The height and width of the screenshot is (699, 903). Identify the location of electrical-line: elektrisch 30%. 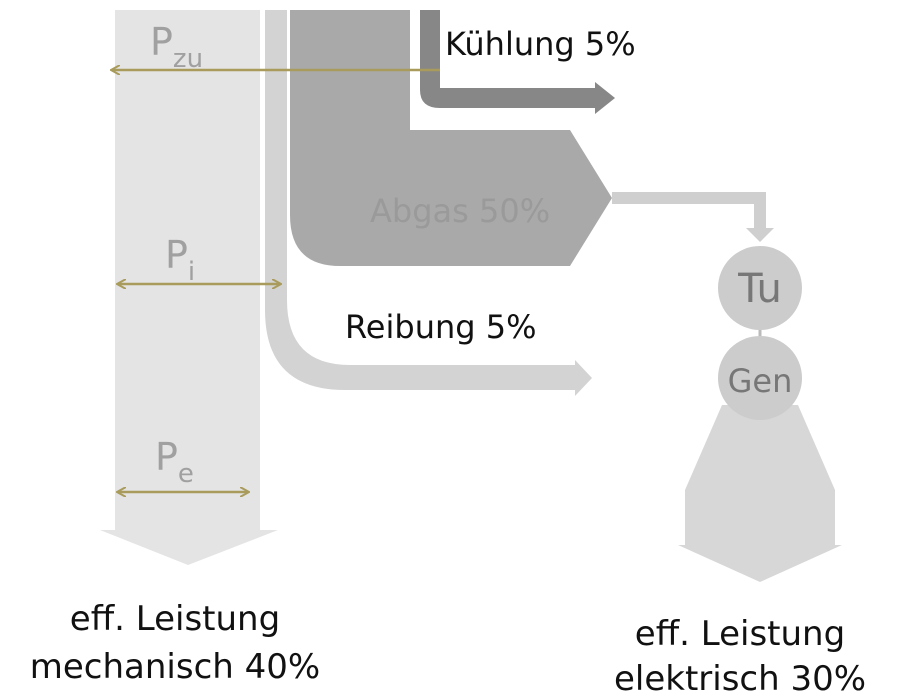
(740, 679).